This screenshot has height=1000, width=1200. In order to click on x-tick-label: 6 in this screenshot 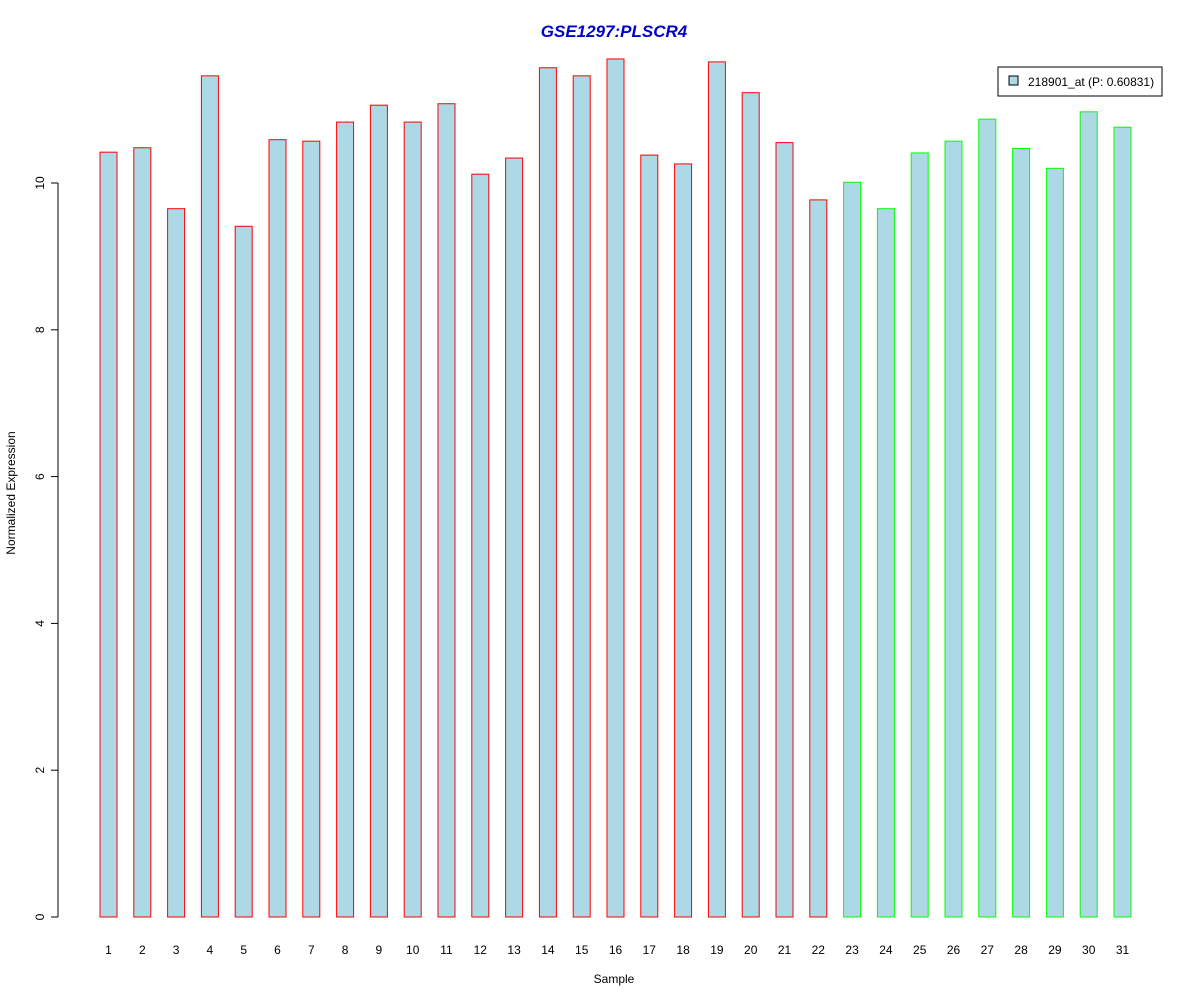, I will do `click(277, 950)`.